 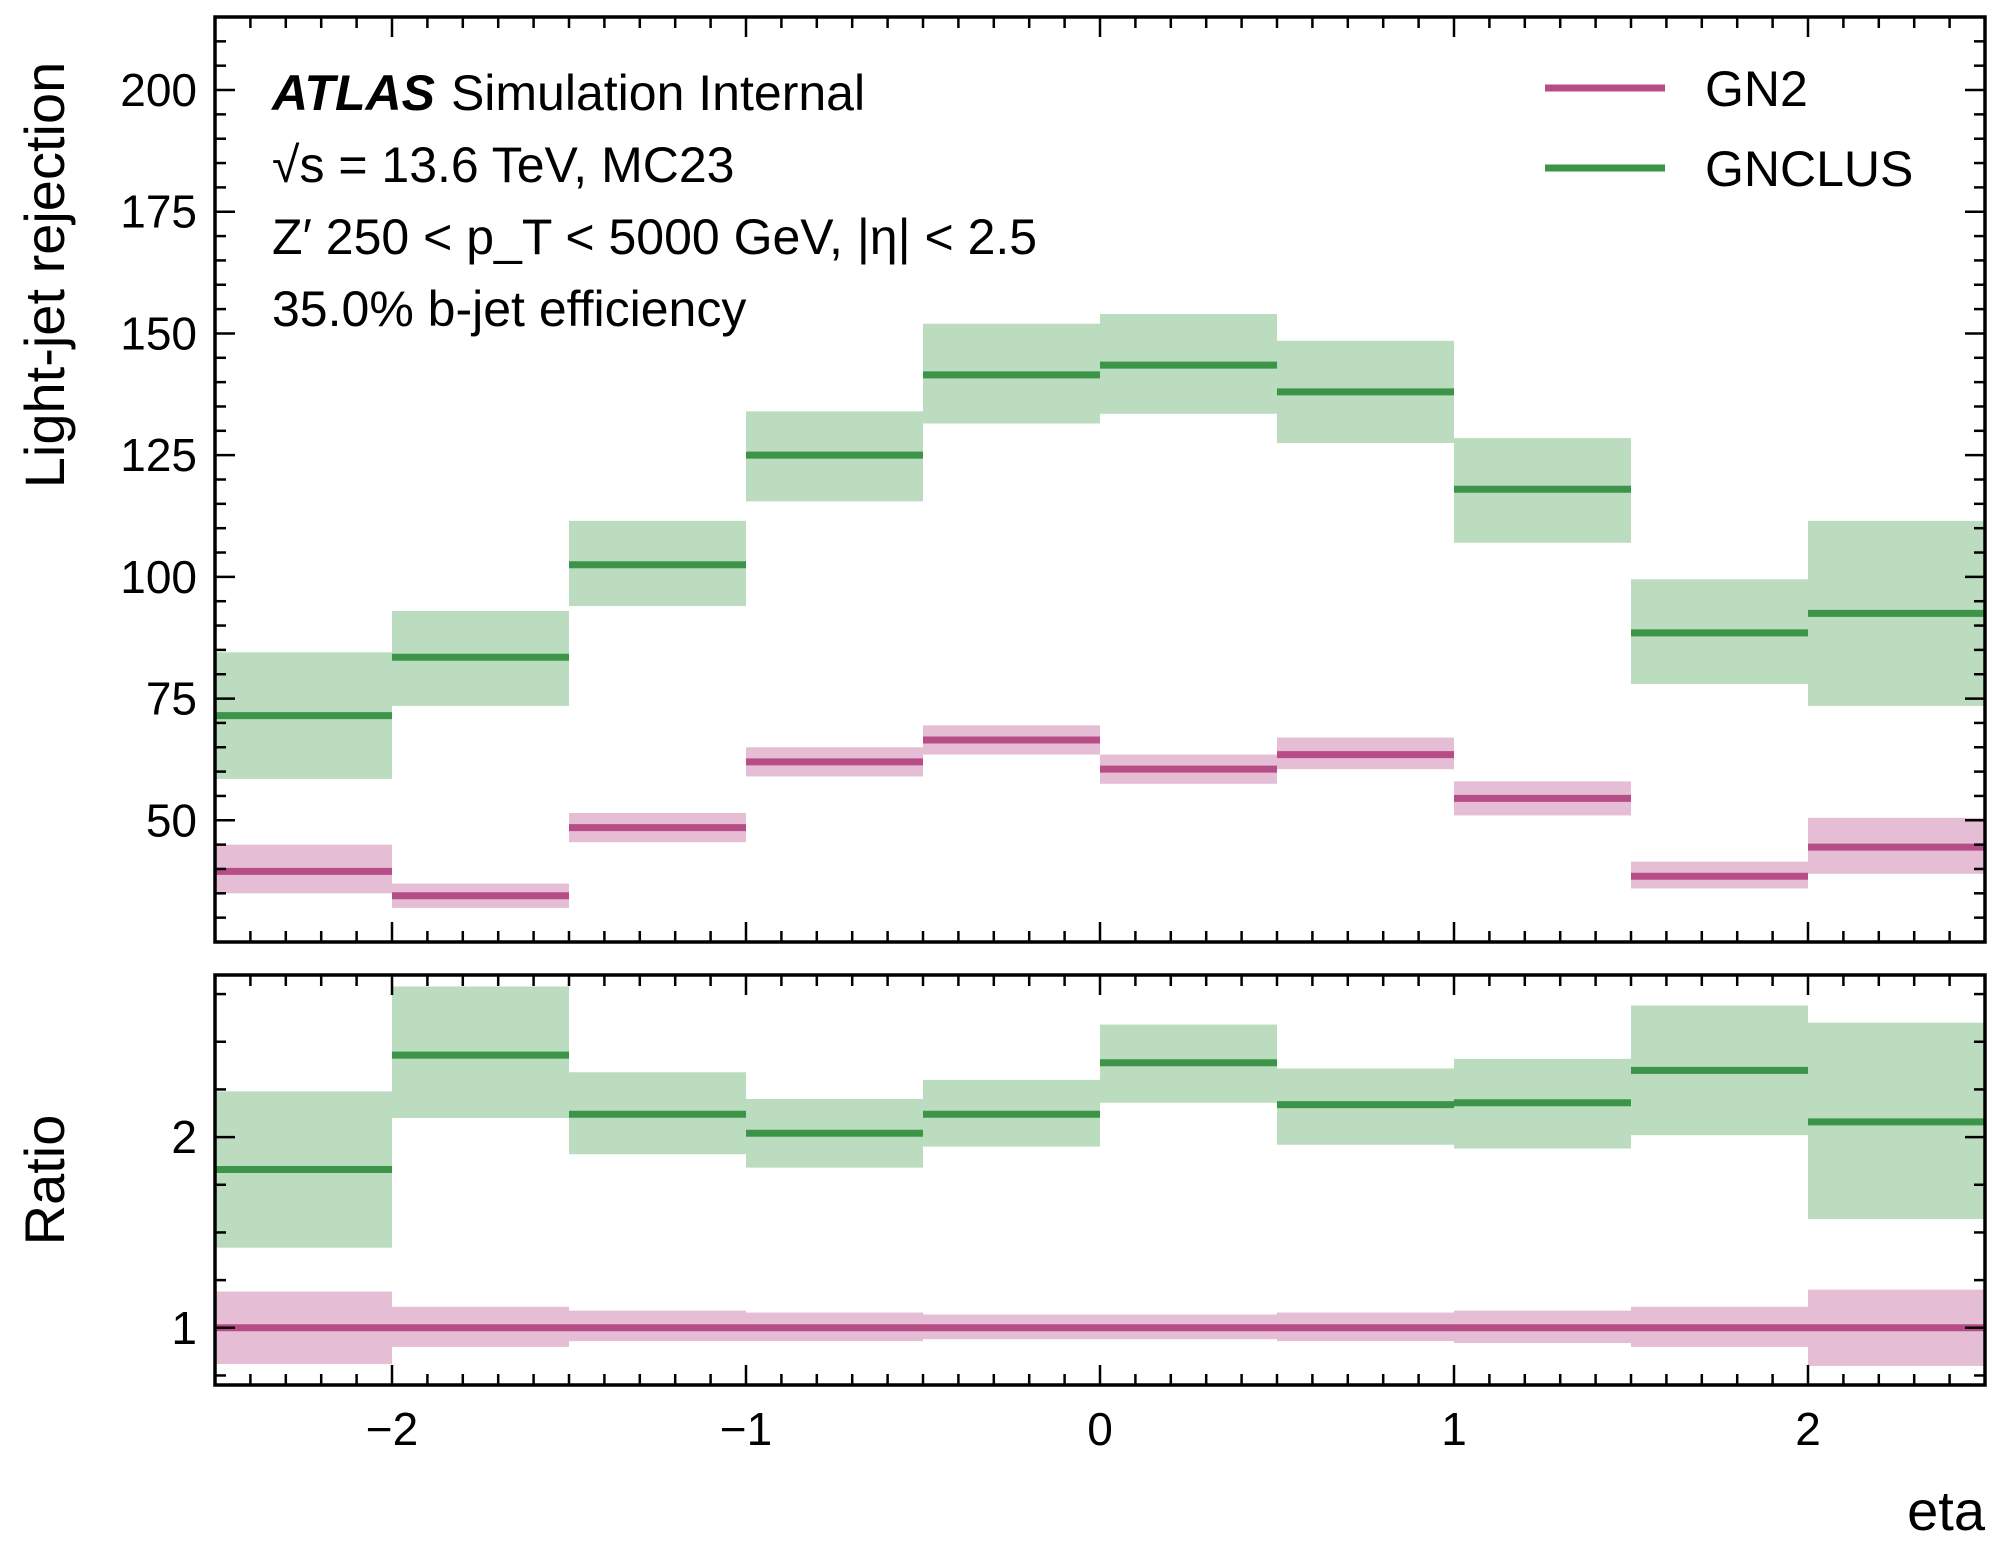 I want to click on energy-label: √s = 13.6 TeV, MC23, so click(x=503, y=165).